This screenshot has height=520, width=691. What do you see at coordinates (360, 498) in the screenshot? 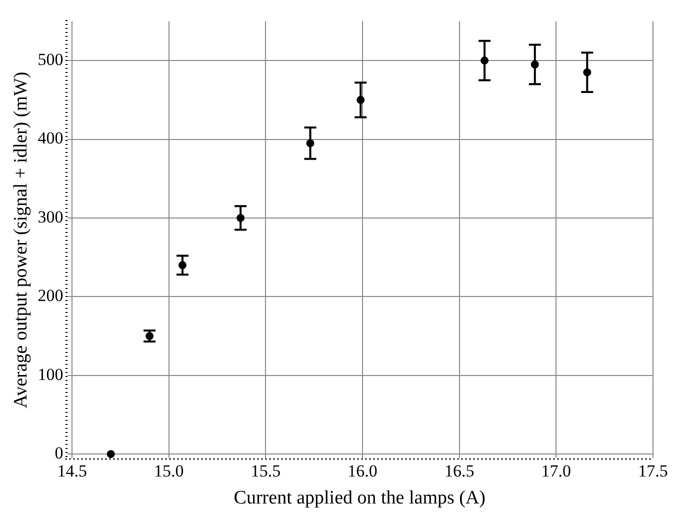
I see `x-axis-title: Current applied on the lamps (A)` at bounding box center [360, 498].